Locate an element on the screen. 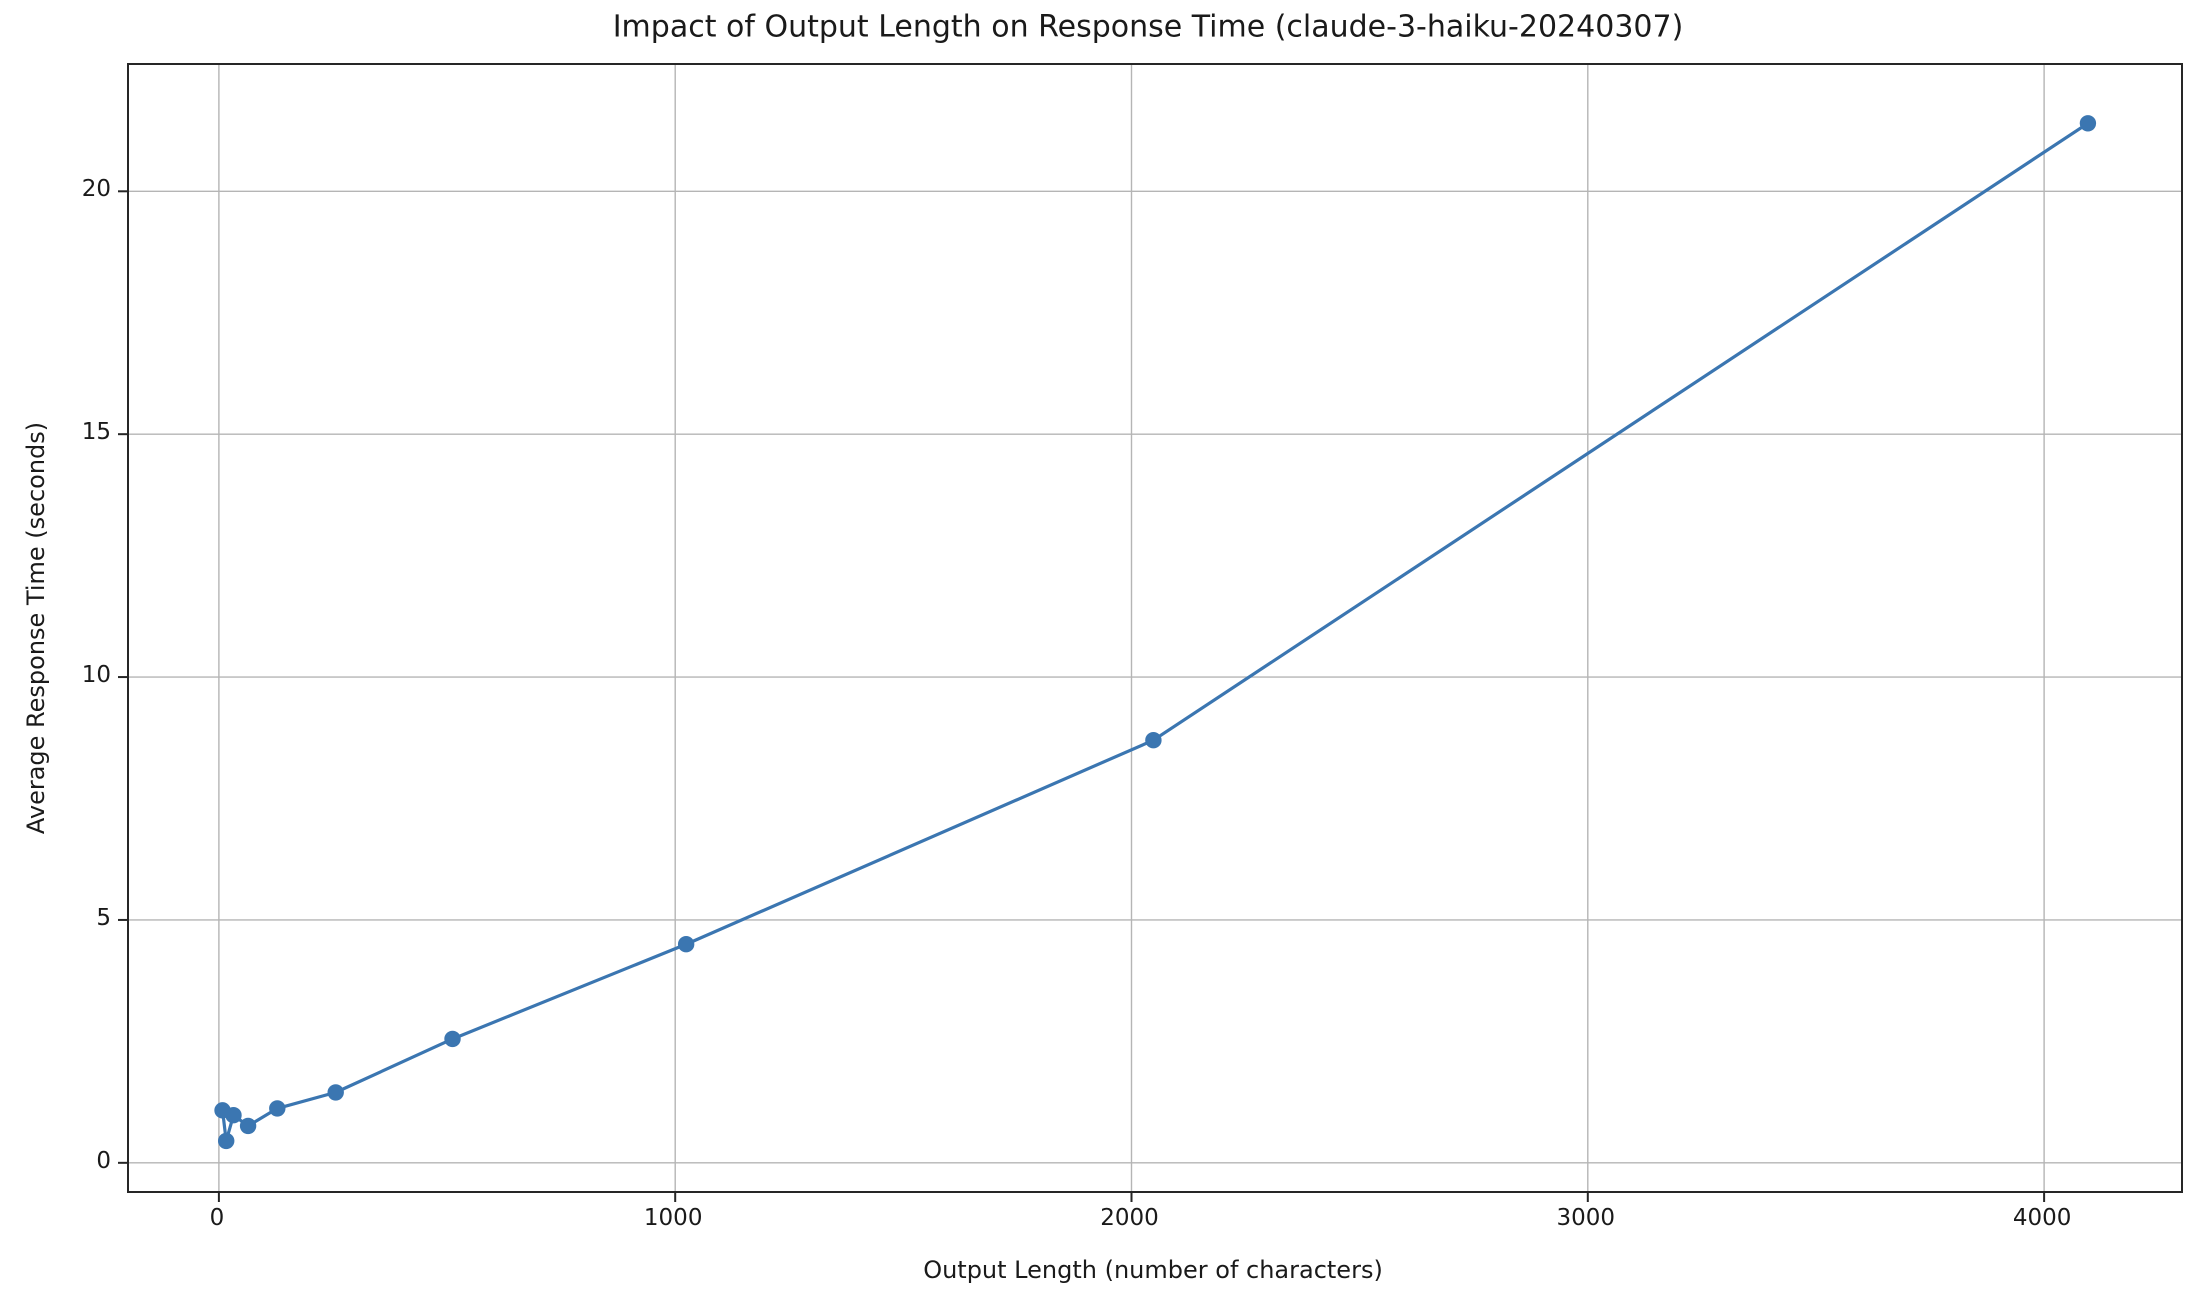 The height and width of the screenshot is (1296, 2196). x-tick-label: 0 is located at coordinates (217, 1218).